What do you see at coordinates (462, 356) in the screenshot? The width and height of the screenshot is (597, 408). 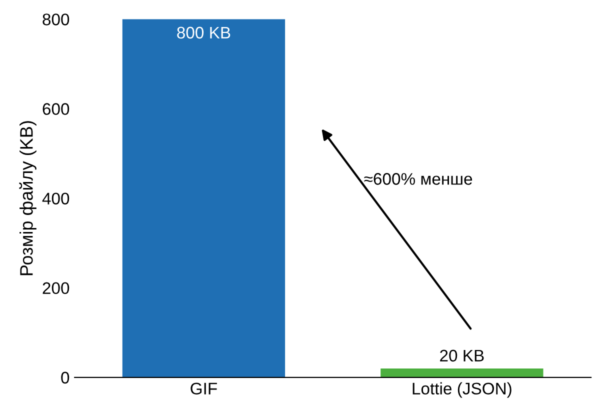 I see `data-label: 20 KB` at bounding box center [462, 356].